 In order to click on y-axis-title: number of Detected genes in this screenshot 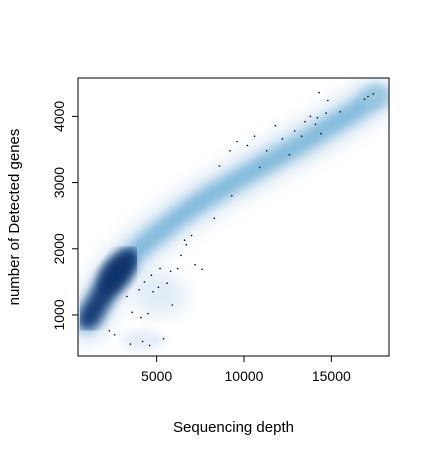, I will do `click(14, 217)`.